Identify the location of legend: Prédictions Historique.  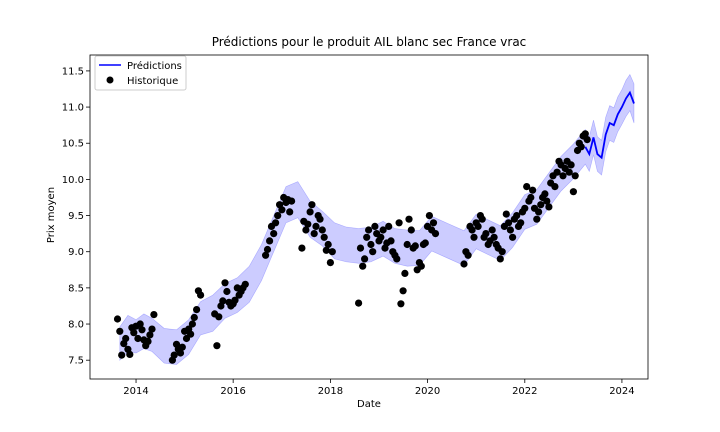
(140, 73).